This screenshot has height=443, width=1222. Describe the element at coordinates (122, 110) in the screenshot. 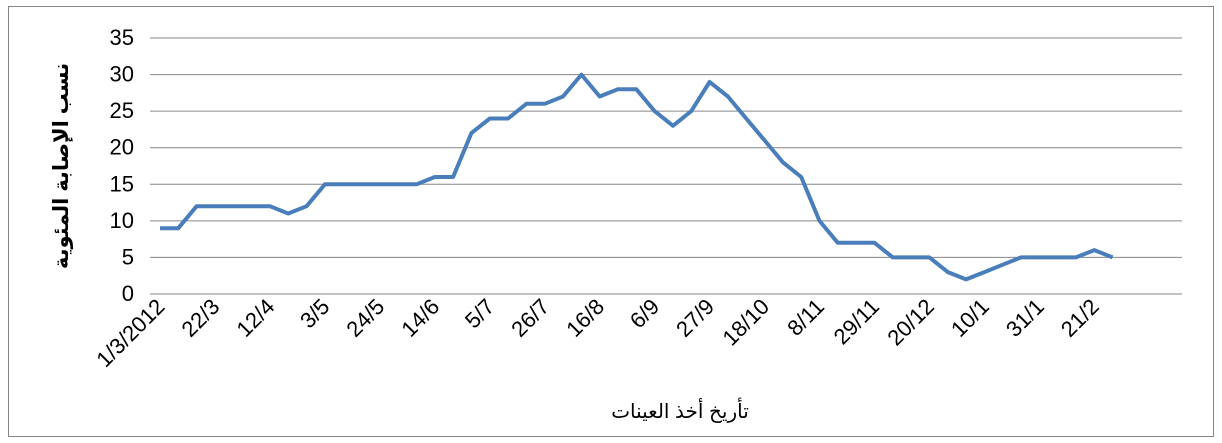

I see `y-tick-label: 25` at that location.